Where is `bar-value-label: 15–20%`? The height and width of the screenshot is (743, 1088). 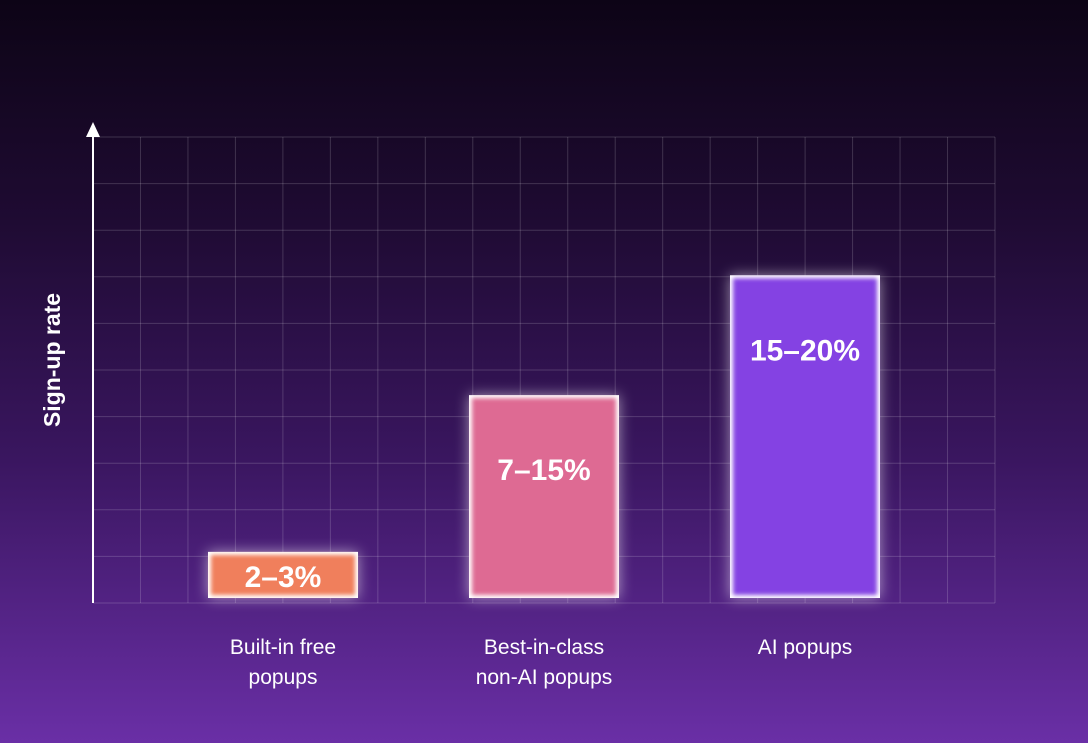
bar-value-label: 15–20% is located at coordinates (805, 350).